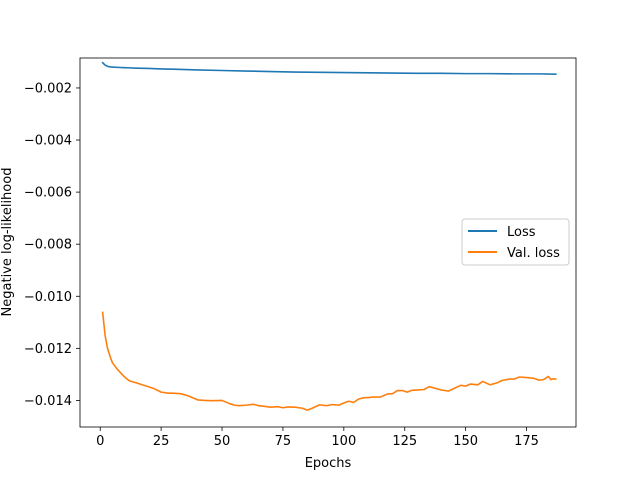  Describe the element at coordinates (100, 441) in the screenshot. I see `x-tick-label: 0` at that location.